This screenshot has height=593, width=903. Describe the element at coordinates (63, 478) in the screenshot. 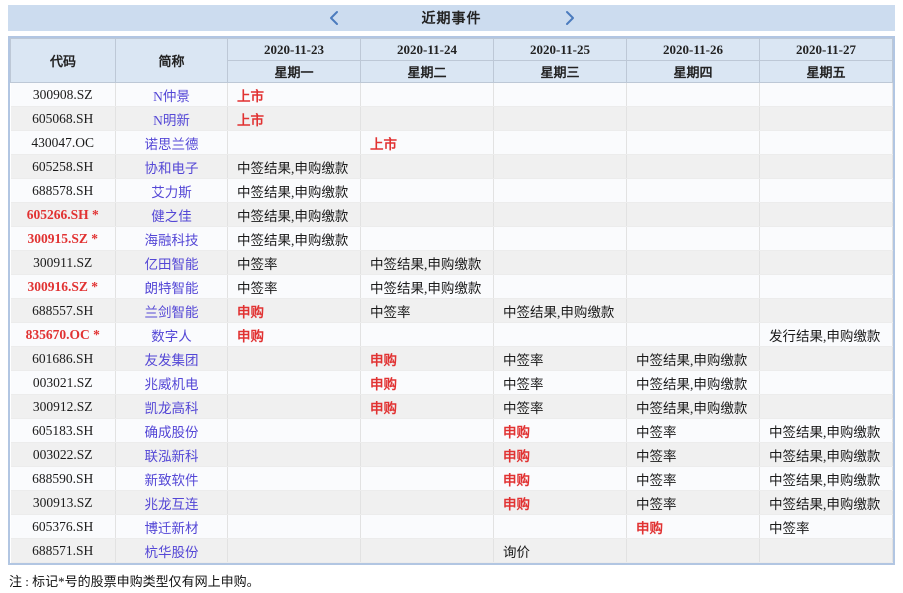

I see `stock-code: 688590.SH` at that location.